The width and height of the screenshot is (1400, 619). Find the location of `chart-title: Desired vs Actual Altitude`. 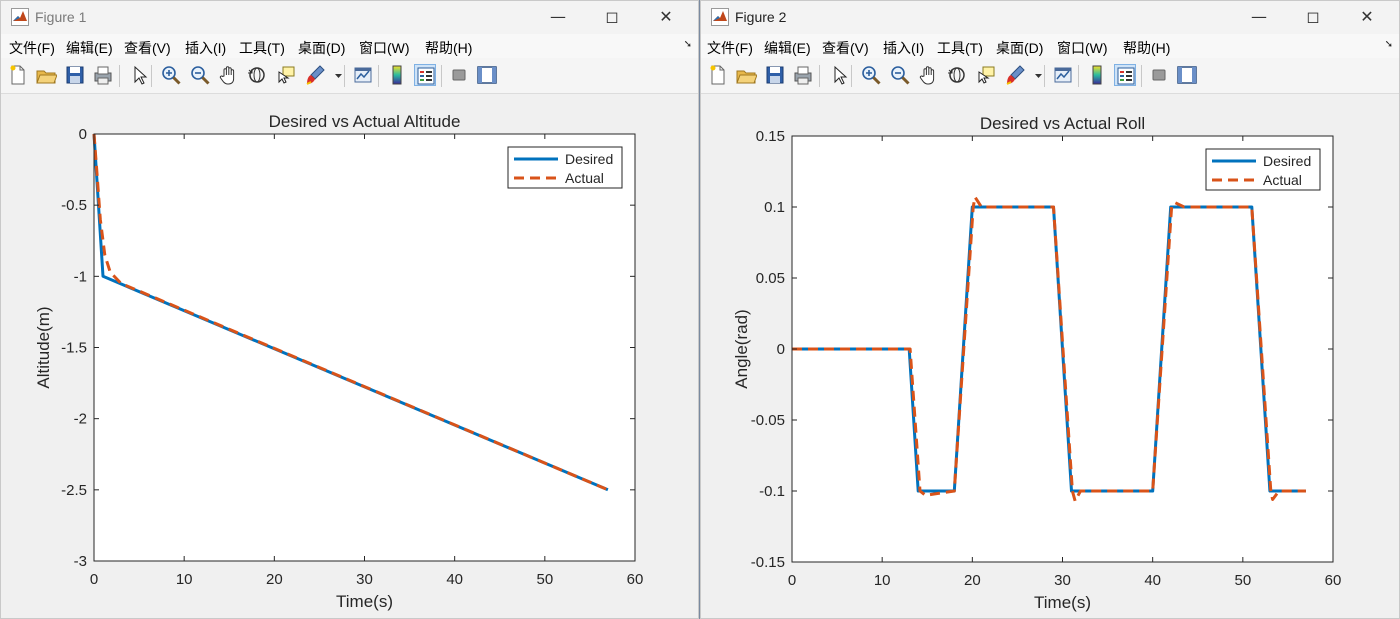

chart-title: Desired vs Actual Altitude is located at coordinates (365, 121).